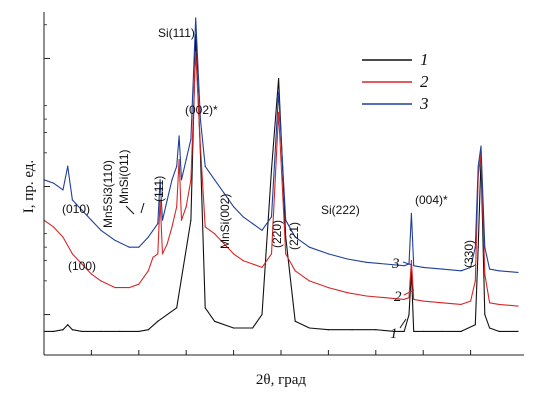  I want to click on curve-label-2: 2, so click(398, 297).